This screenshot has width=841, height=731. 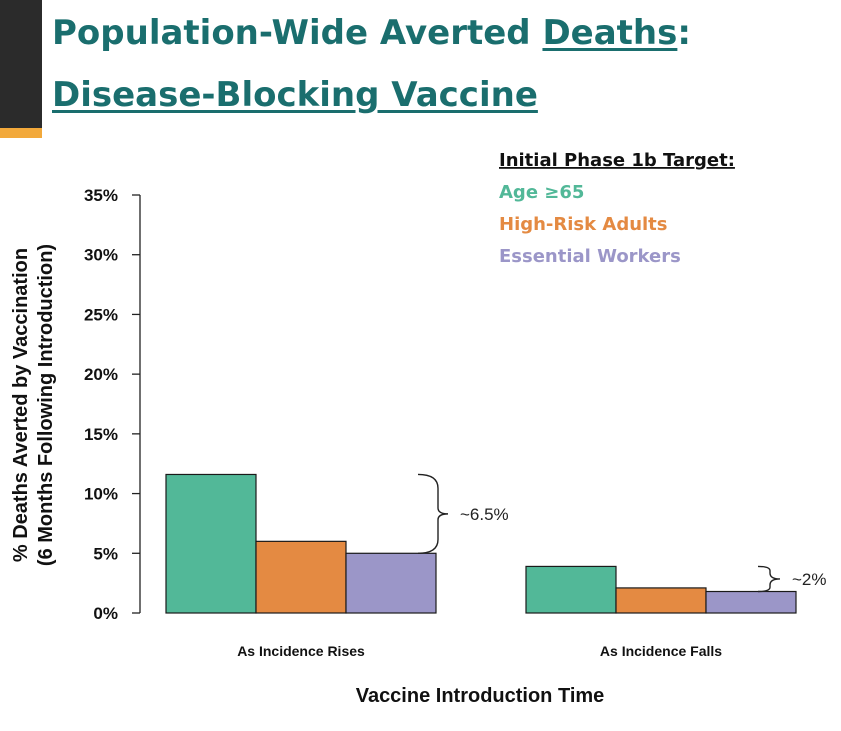 I want to click on y-tick-label: 5%, so click(x=105, y=553).